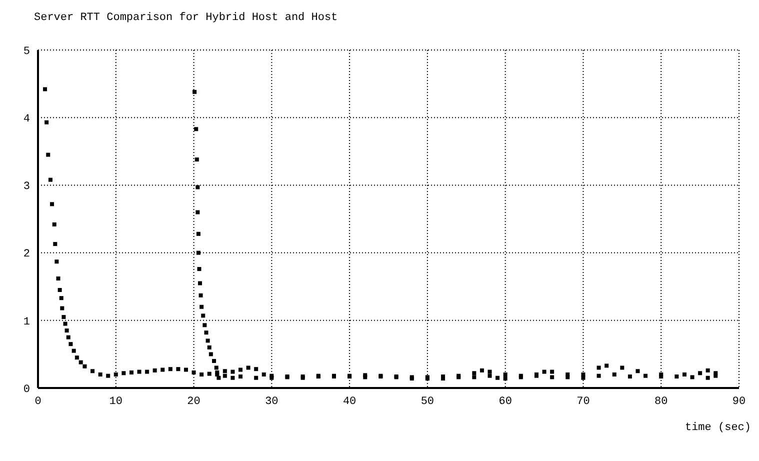  I want to click on y-tick-label: 3, so click(26, 187).